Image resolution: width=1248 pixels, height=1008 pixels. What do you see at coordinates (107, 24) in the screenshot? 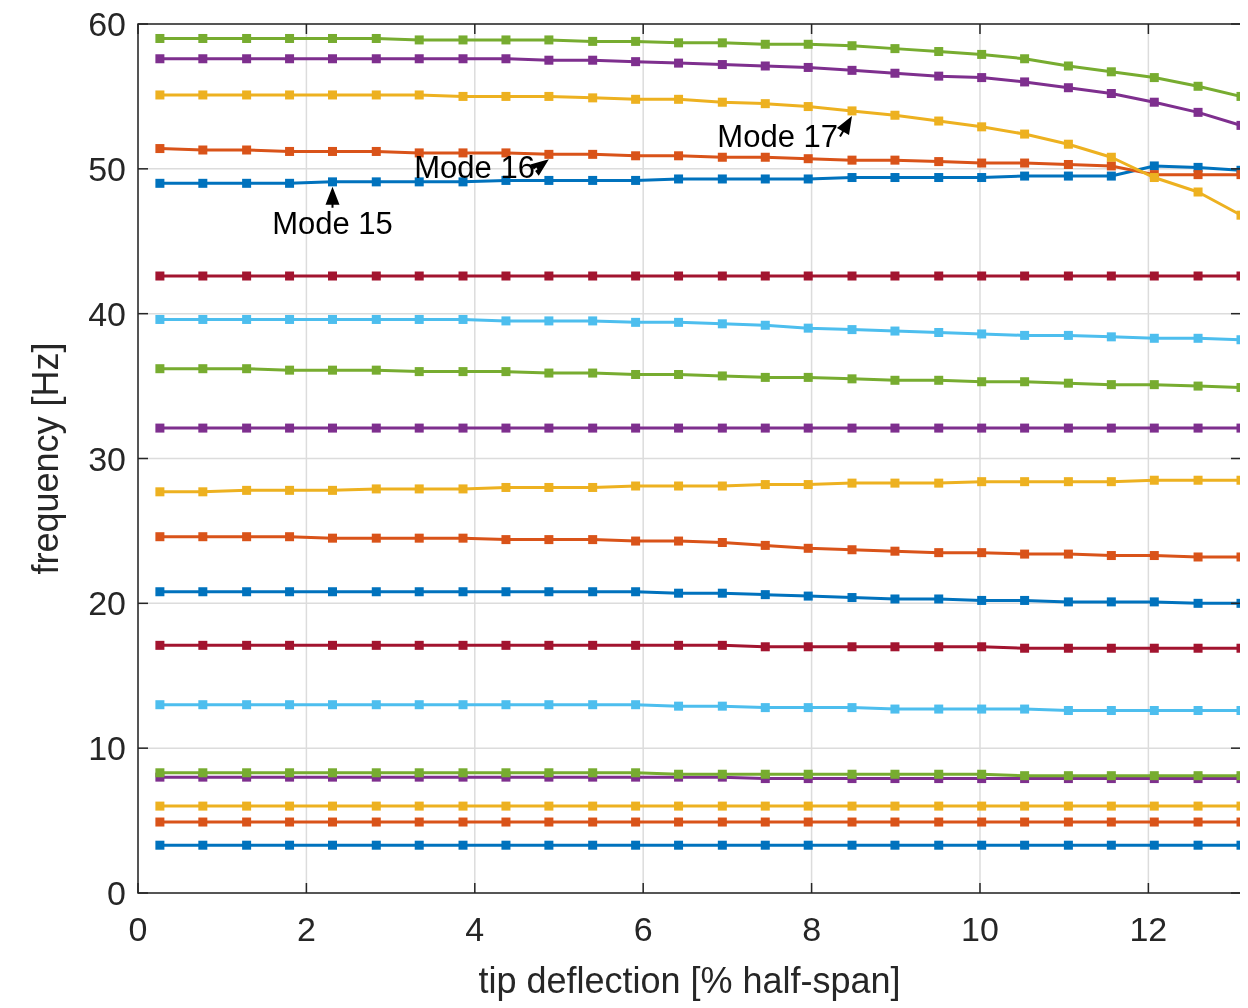
I see `y-tick-label: 60` at bounding box center [107, 24].